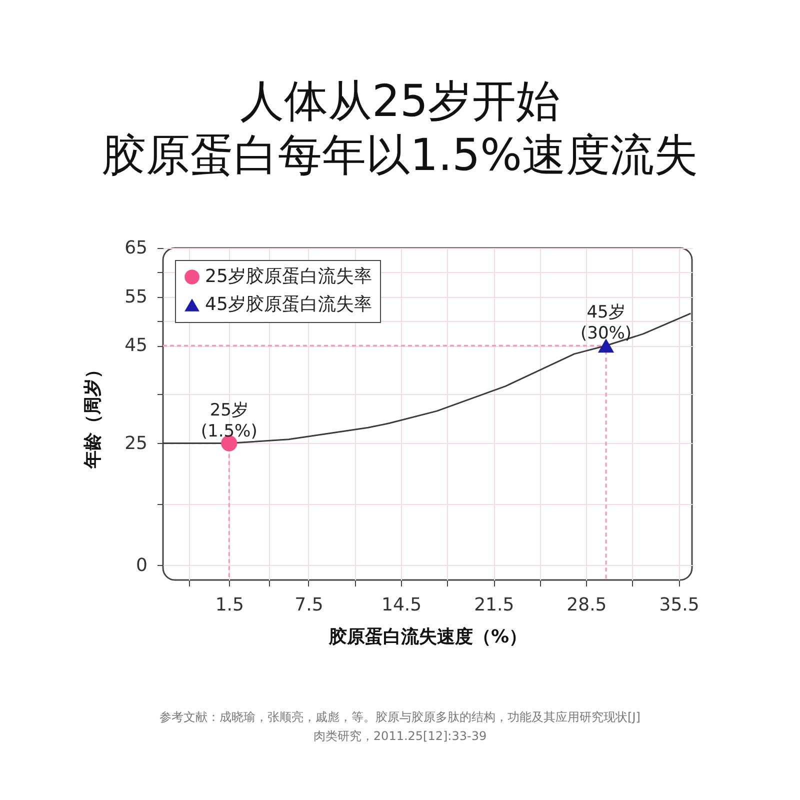  I want to click on text: 参考文献：成晓瑜，张顺亮，戚彪，等。胶原与胶原多肽的结构，功能及其应用研究现状[J], so click(400, 717).